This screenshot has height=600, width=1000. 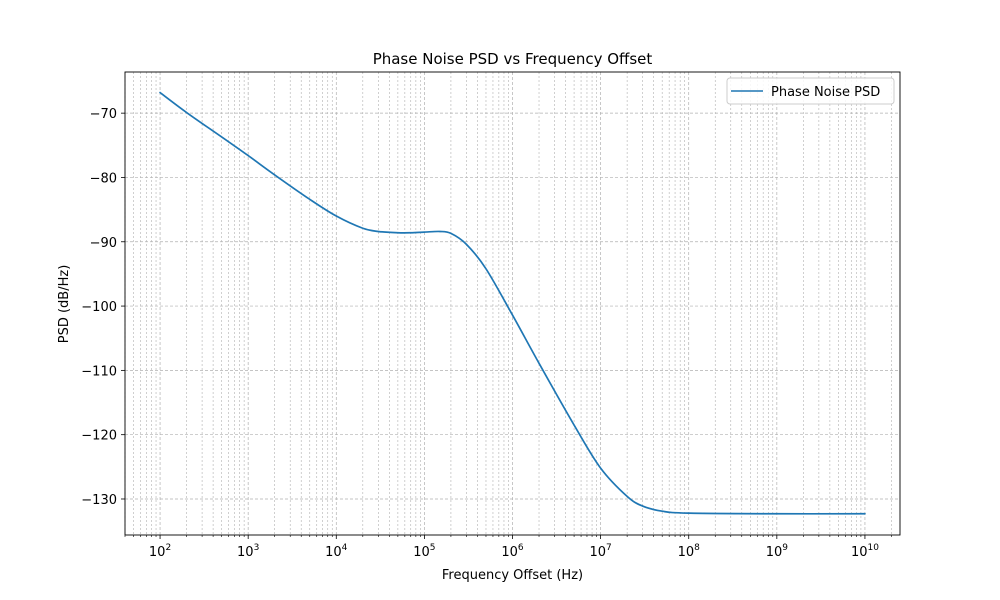 I want to click on y-axis-title: PSD (dB/Hz), so click(x=64, y=304).